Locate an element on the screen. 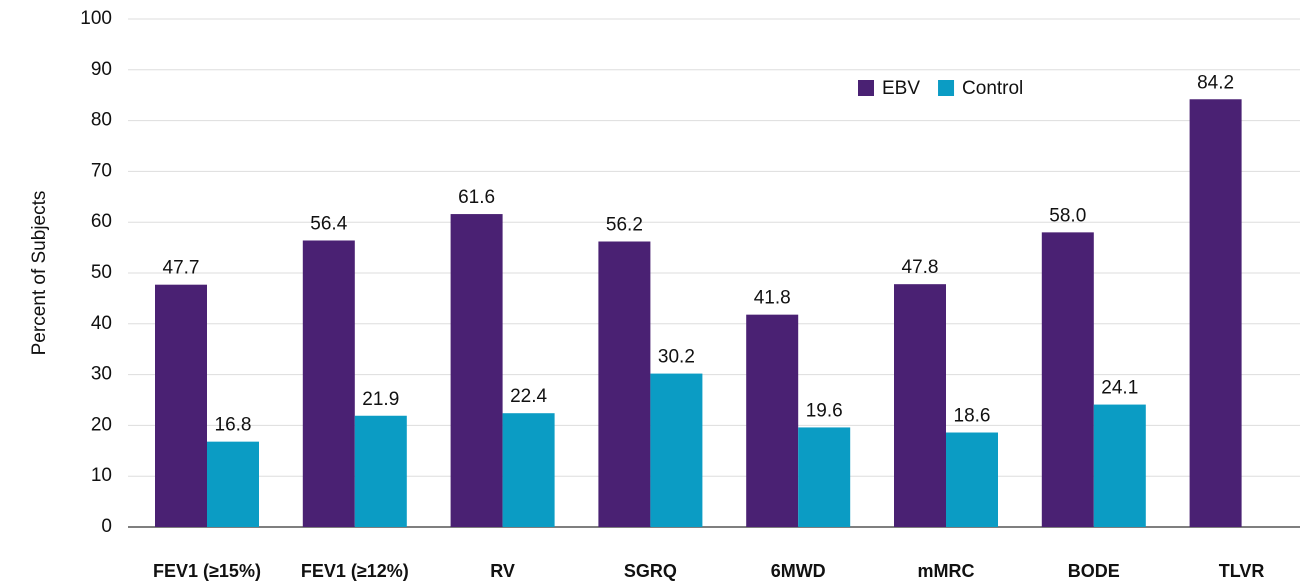  value-label: 56.4 is located at coordinates (328, 224).